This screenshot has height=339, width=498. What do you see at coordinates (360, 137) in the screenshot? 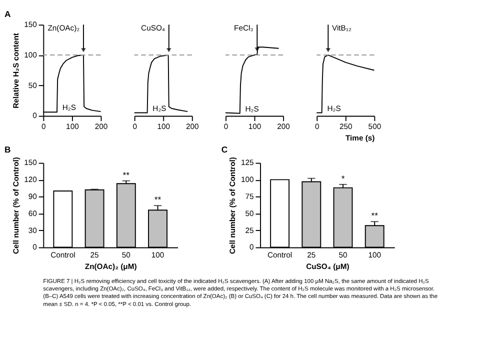
I see `x-axis-title: Time (s)` at bounding box center [360, 137].